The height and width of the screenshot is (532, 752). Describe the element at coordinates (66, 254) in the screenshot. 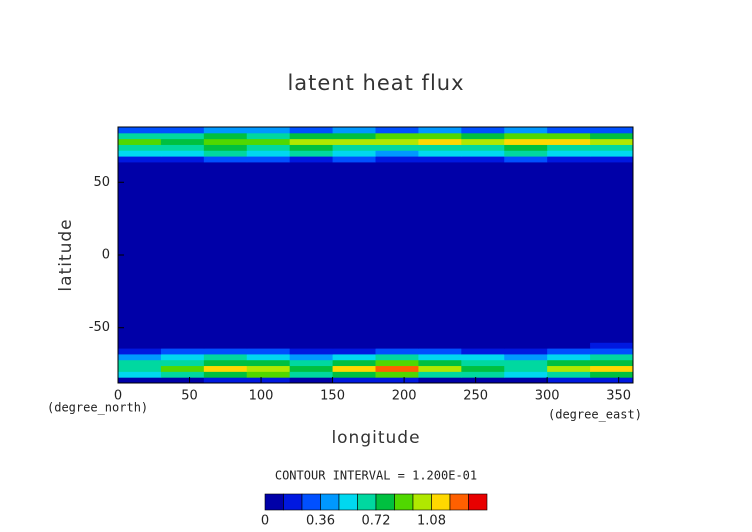

I see `y-axis-label: latitude` at that location.